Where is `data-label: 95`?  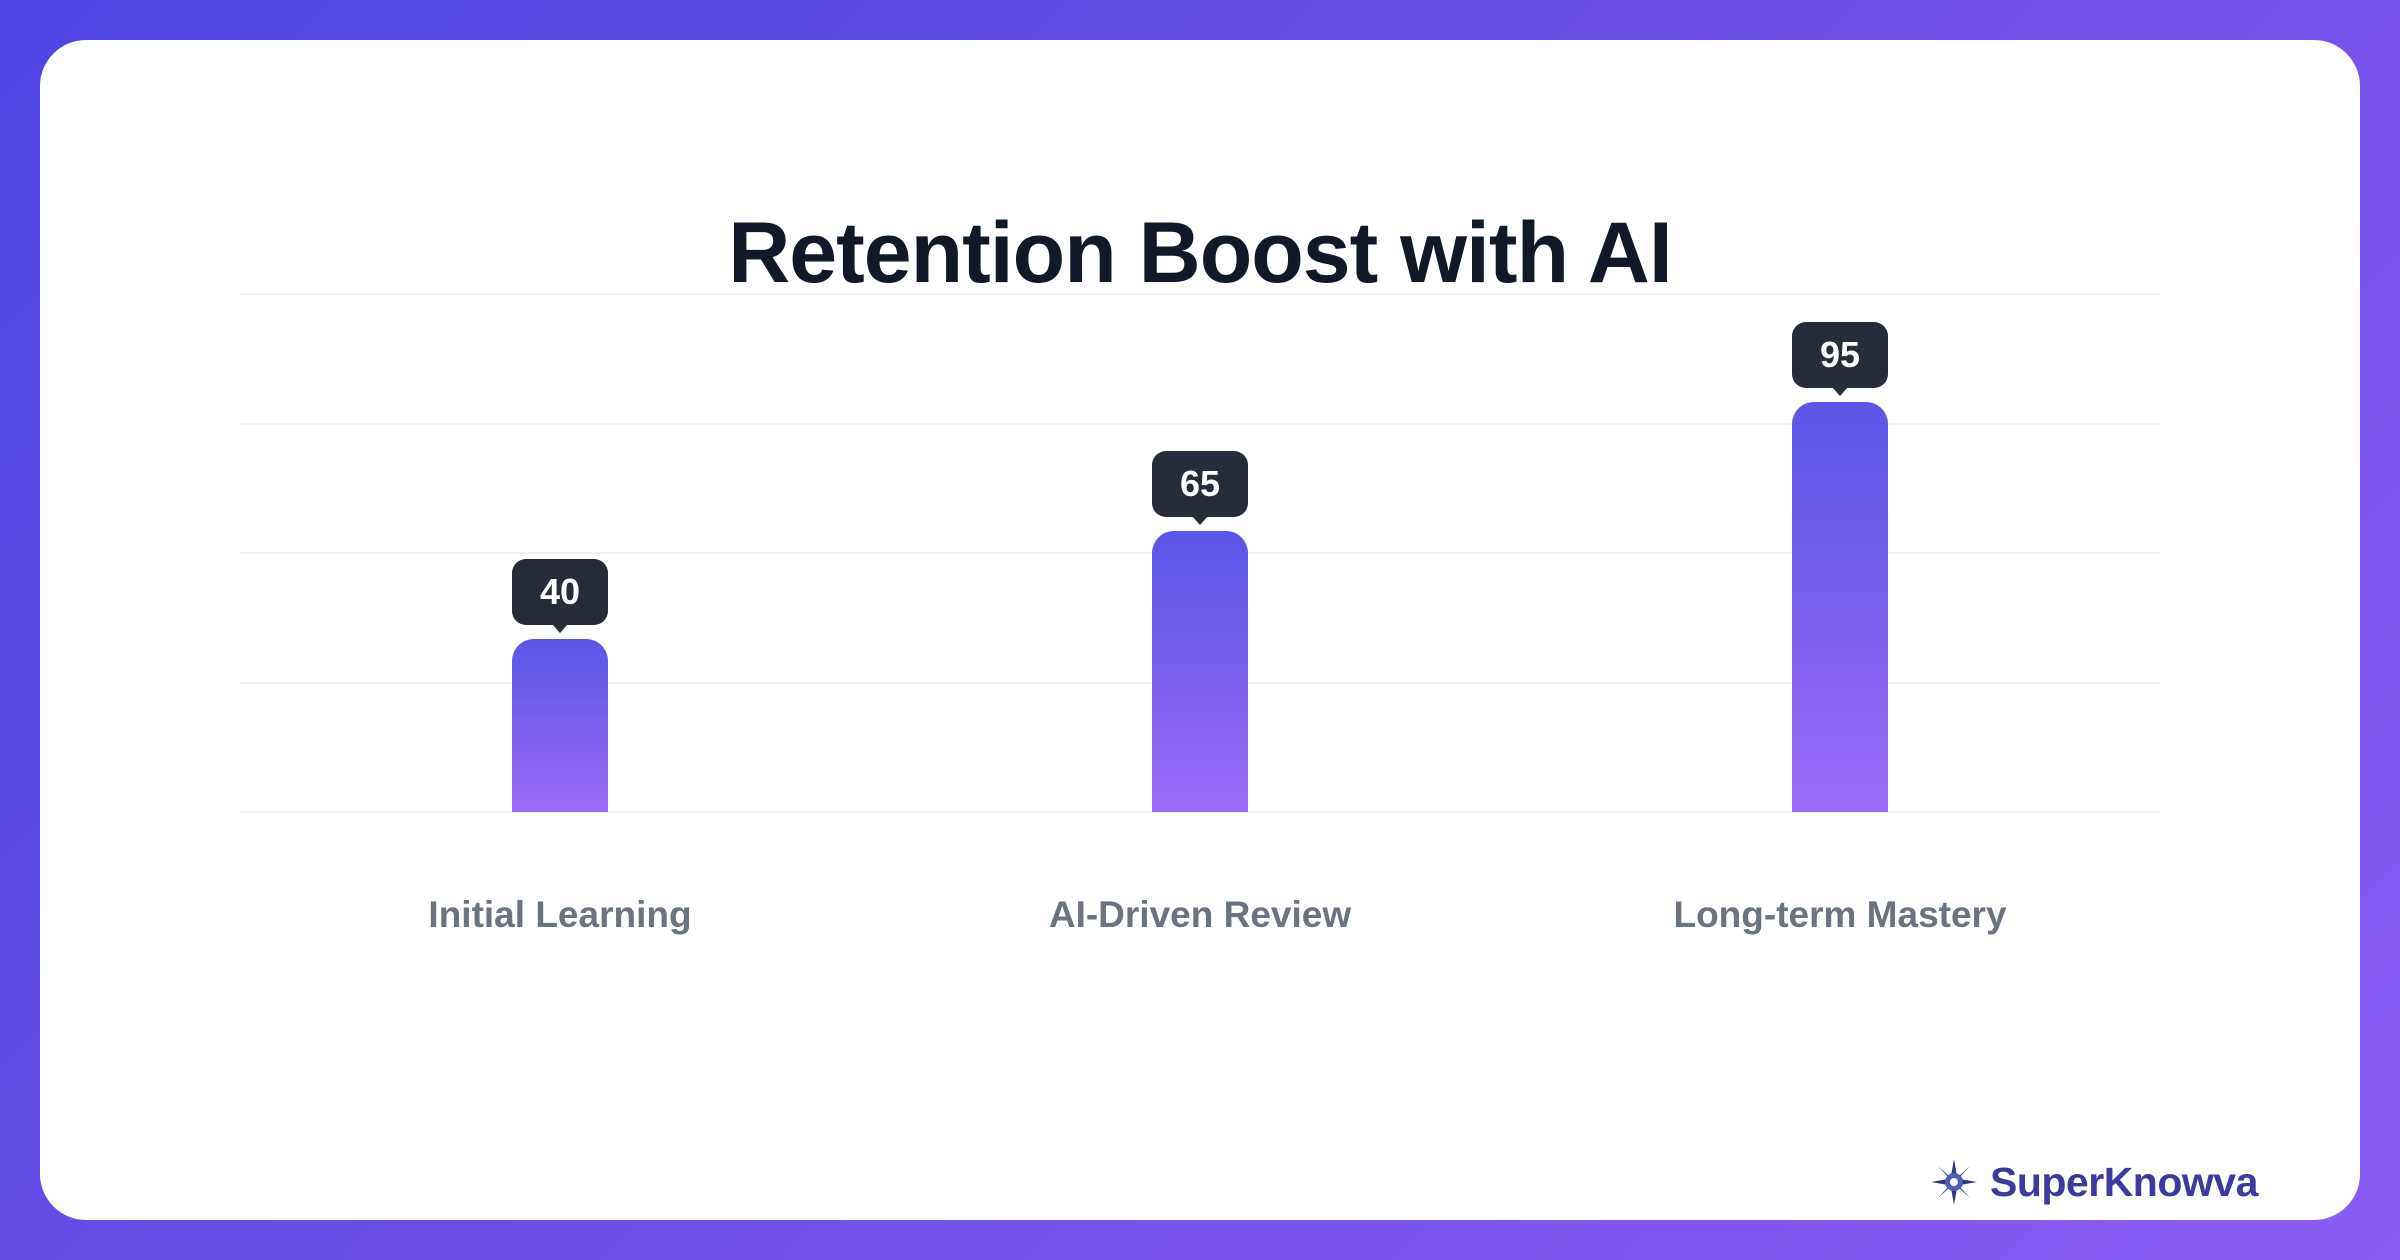 data-label: 95 is located at coordinates (1840, 358).